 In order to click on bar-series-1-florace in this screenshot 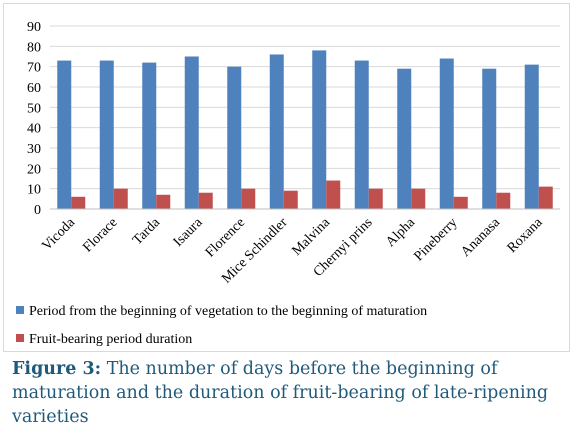, I will do `click(106, 134)`.